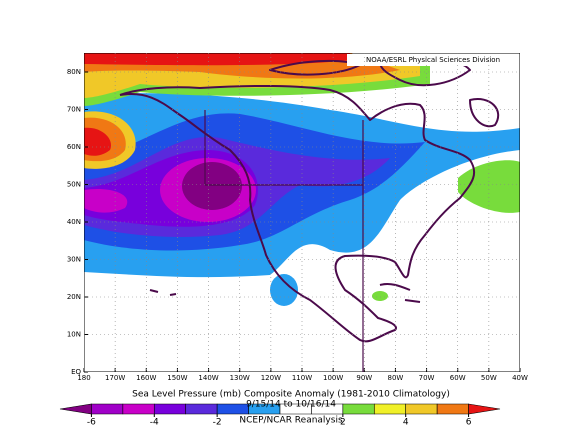 The image size is (565, 437). Describe the element at coordinates (74, 185) in the screenshot. I see `lat-label: 50N` at that location.